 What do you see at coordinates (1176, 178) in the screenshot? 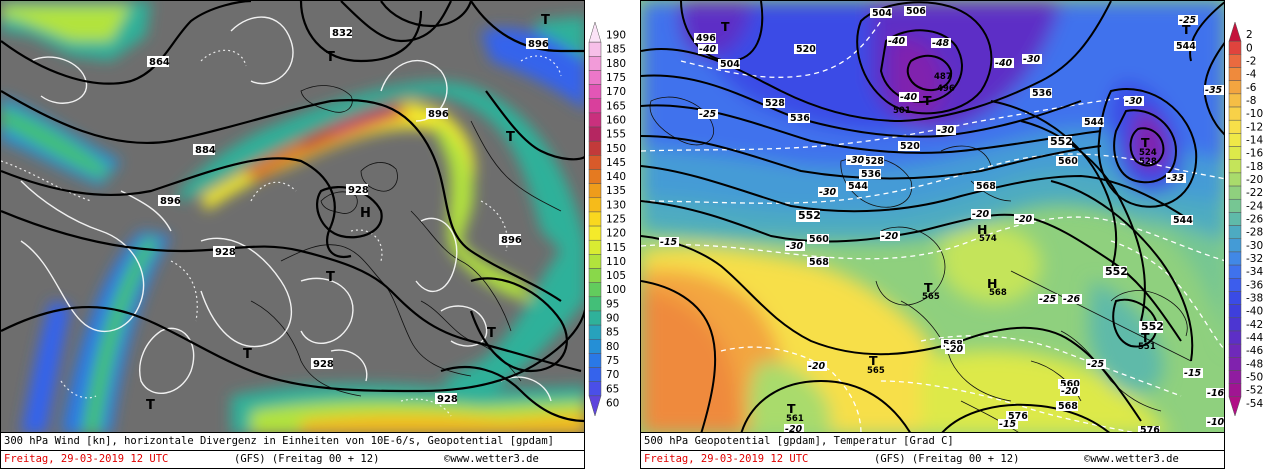
I see `temp-label: -33` at bounding box center [1176, 178].